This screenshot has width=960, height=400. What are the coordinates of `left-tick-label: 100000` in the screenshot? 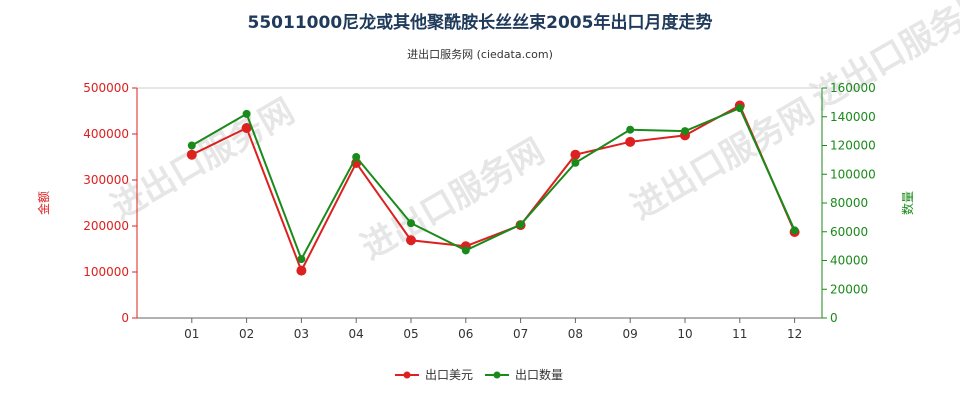 It's located at (106, 272).